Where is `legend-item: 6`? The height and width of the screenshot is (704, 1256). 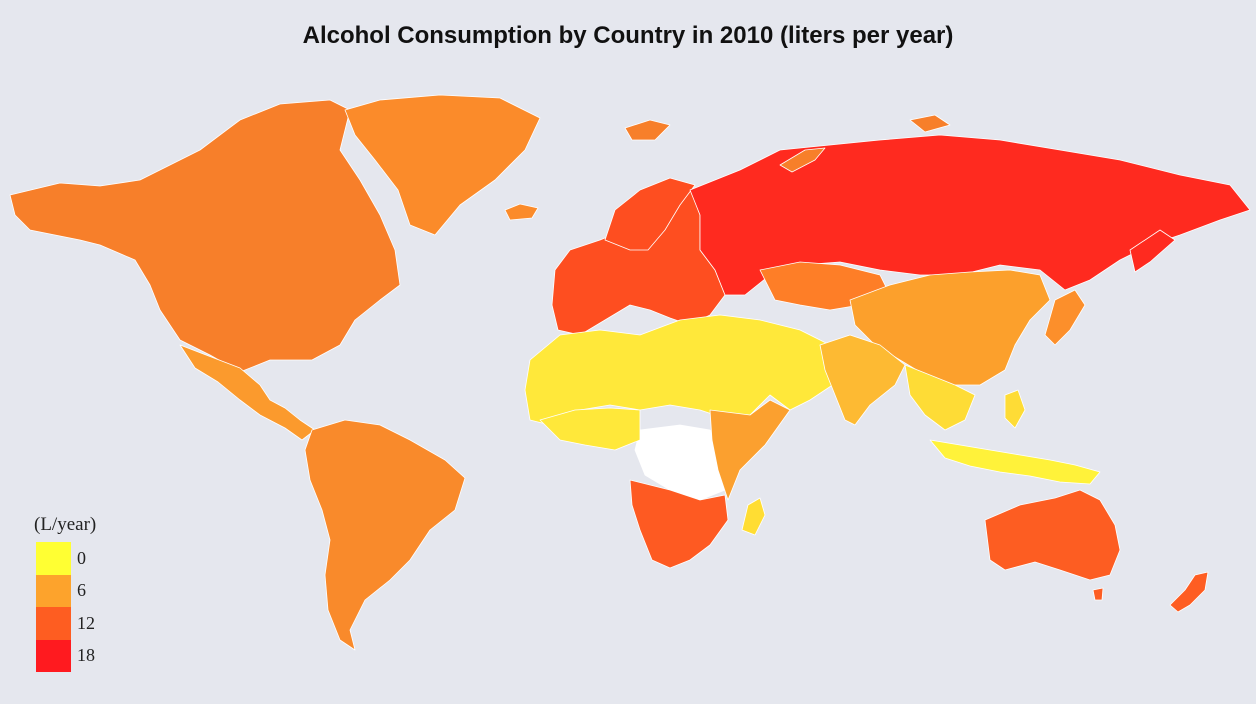 legend-item: 6 is located at coordinates (66, 590).